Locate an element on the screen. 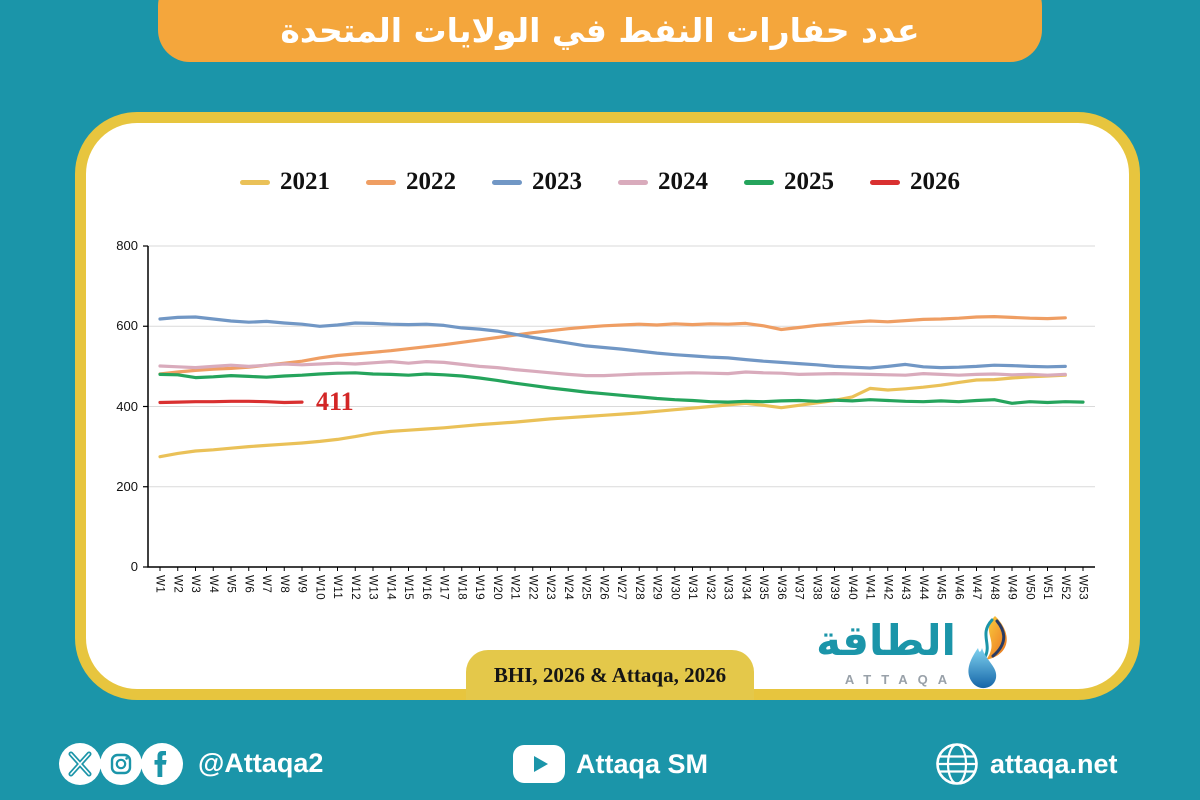 The image size is (1200, 800). legend-dash-2024 is located at coordinates (633, 182).